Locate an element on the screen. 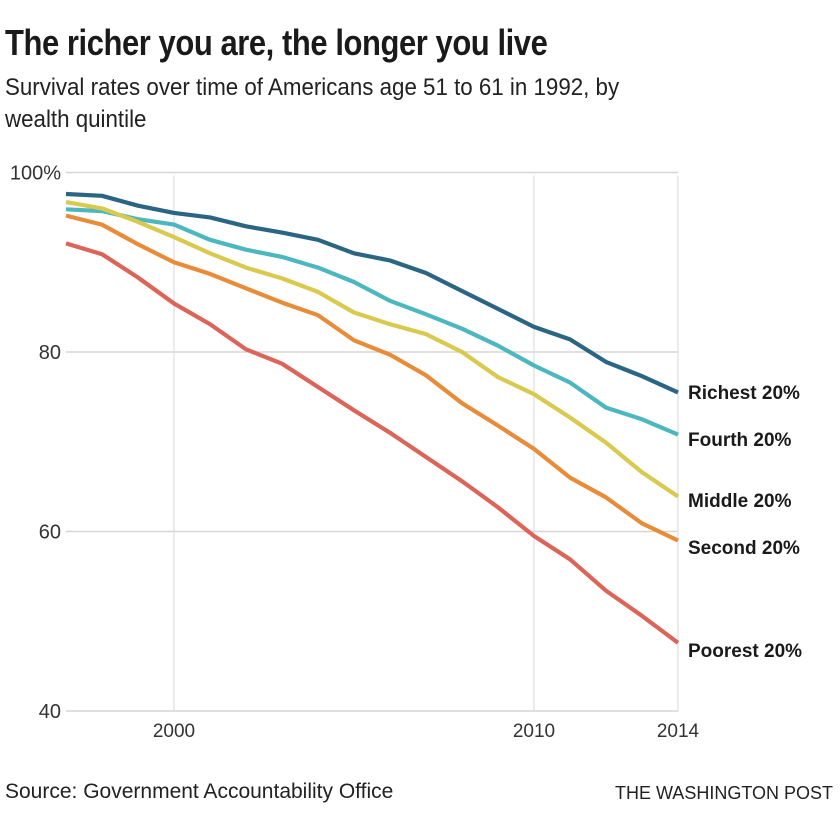  x-tick-label: 2010 is located at coordinates (534, 731).